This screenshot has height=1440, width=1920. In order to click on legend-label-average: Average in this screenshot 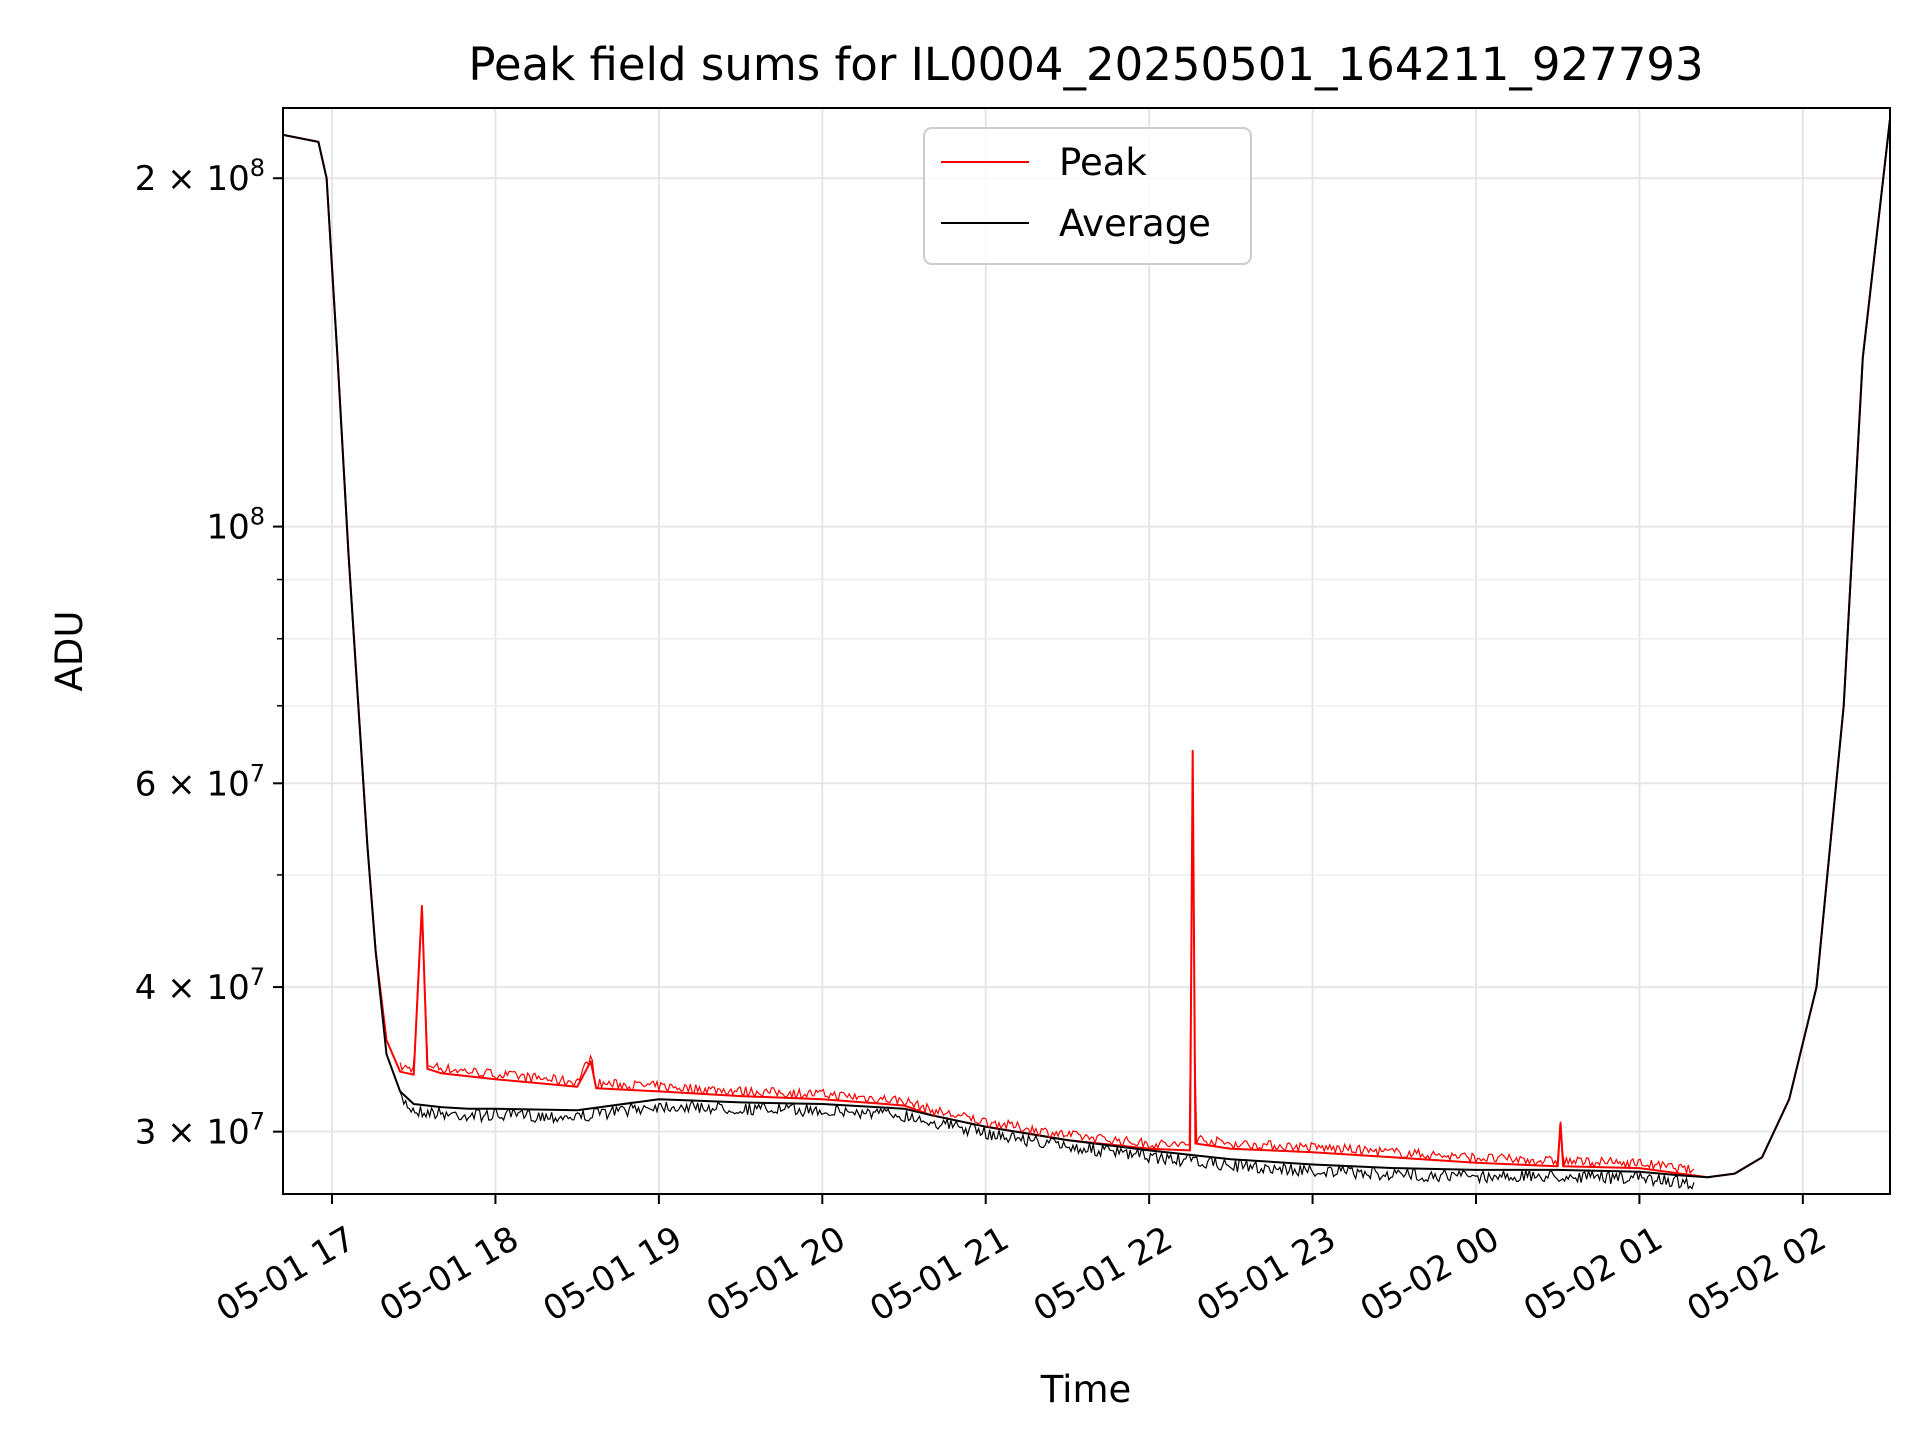, I will do `click(1135, 223)`.